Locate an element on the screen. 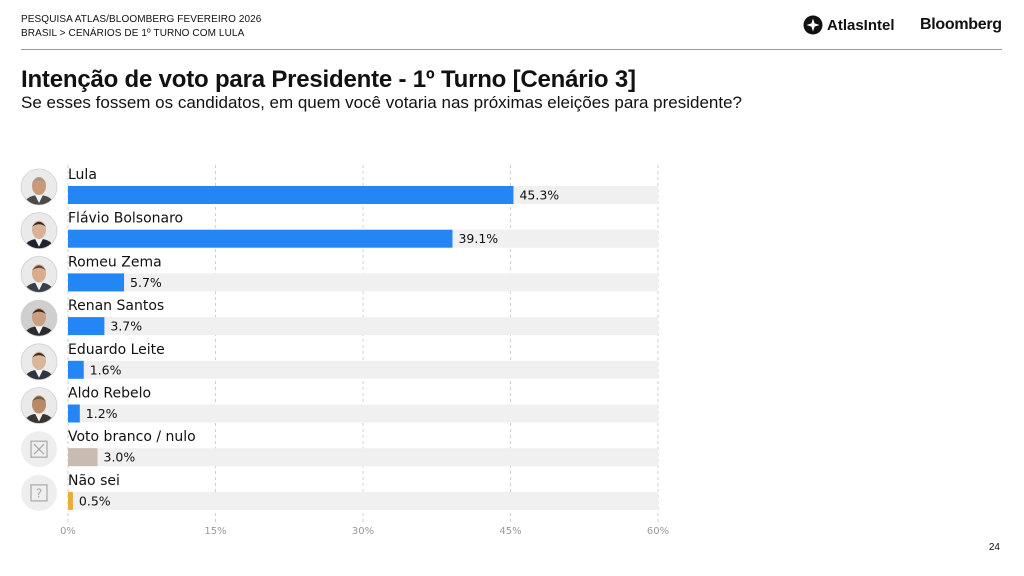 This screenshot has height=576, width=1024. atlasintel-logo: AtlasIntel is located at coordinates (849, 25).